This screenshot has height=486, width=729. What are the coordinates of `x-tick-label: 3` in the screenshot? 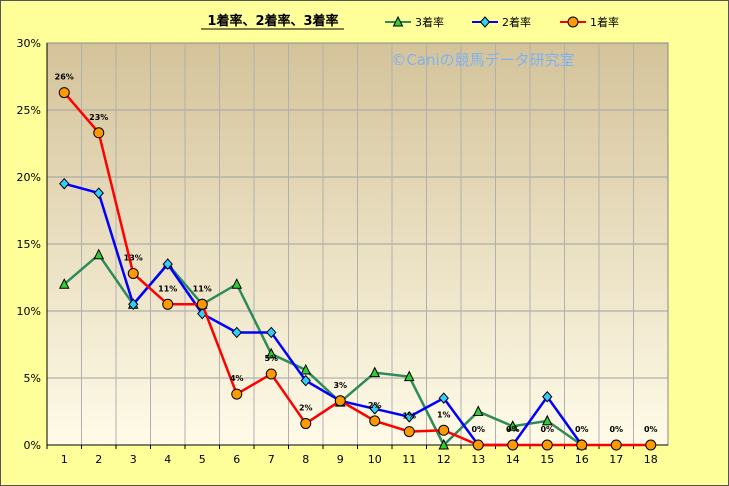 It's located at (133, 459).